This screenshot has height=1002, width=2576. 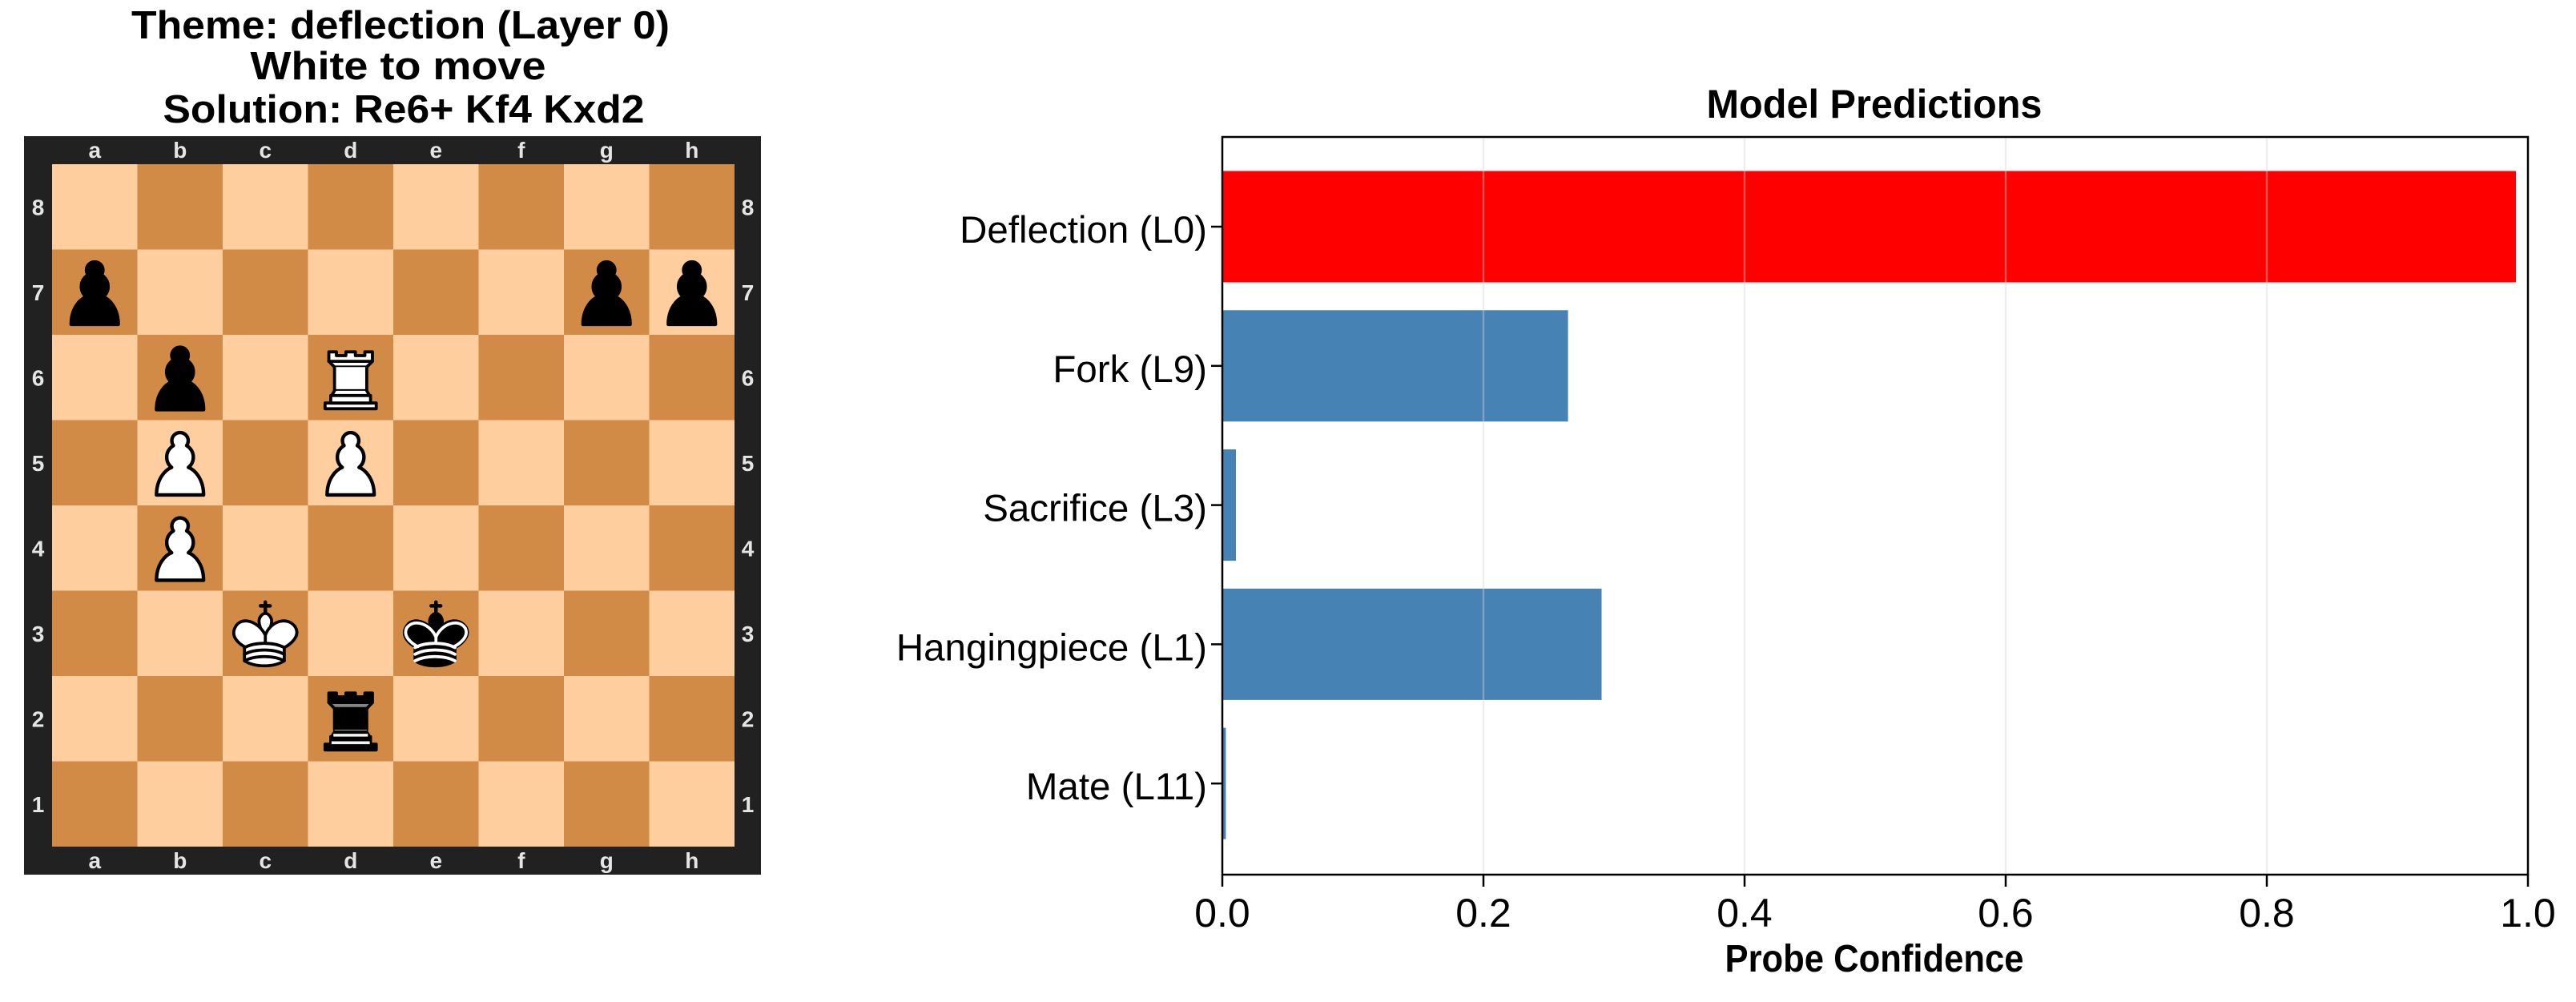 What do you see at coordinates (1095, 509) in the screenshot?
I see `svg-text: Sacrifice (L3)` at bounding box center [1095, 509].